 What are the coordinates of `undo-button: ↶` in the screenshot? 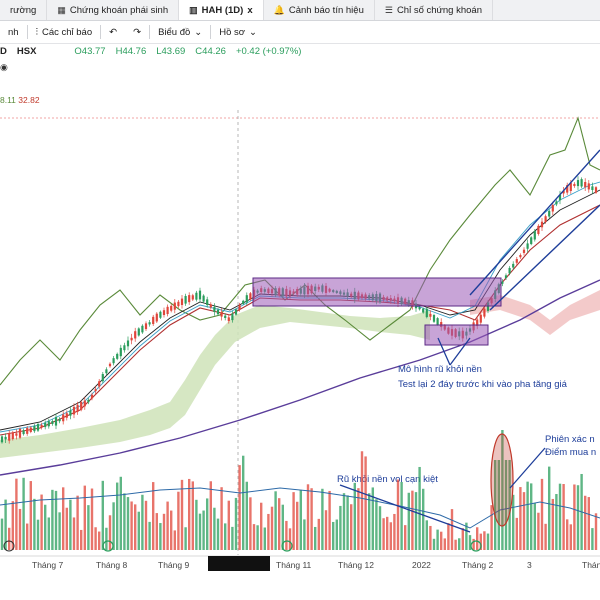 It's located at (113, 32).